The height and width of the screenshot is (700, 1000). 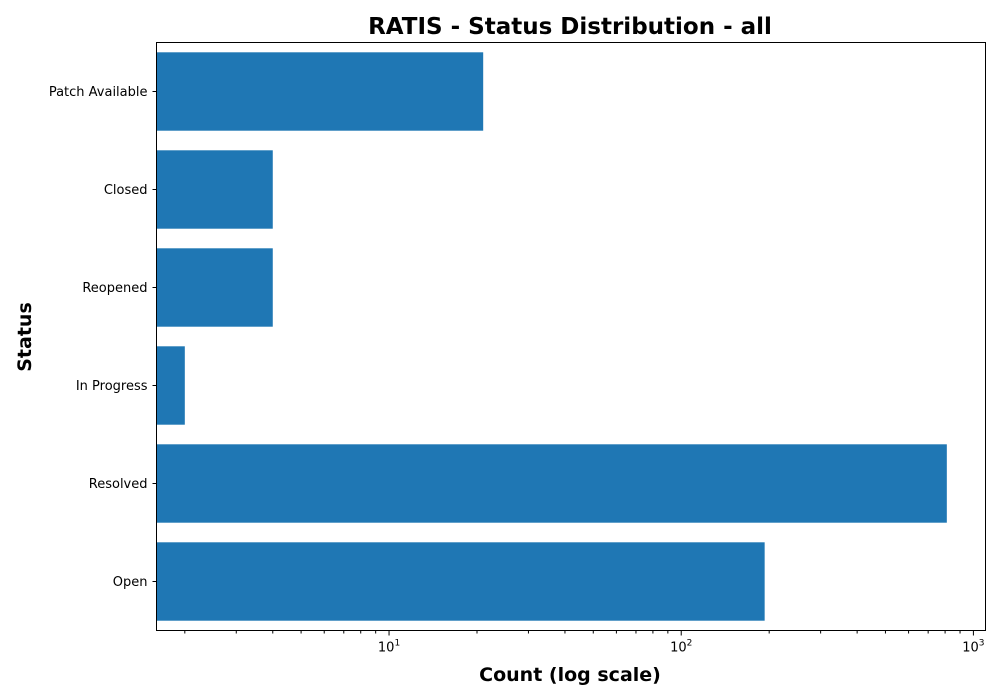 I want to click on y-tick-label-in-progress: In Progress, so click(x=112, y=386).